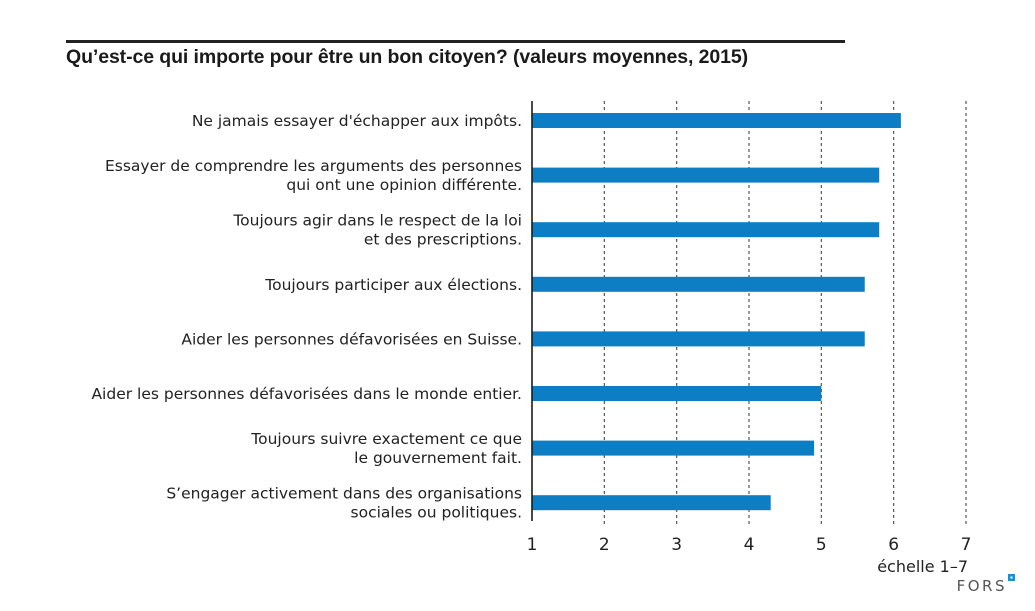  I want to click on category-label-line: sociales ou politiques., so click(436, 513).